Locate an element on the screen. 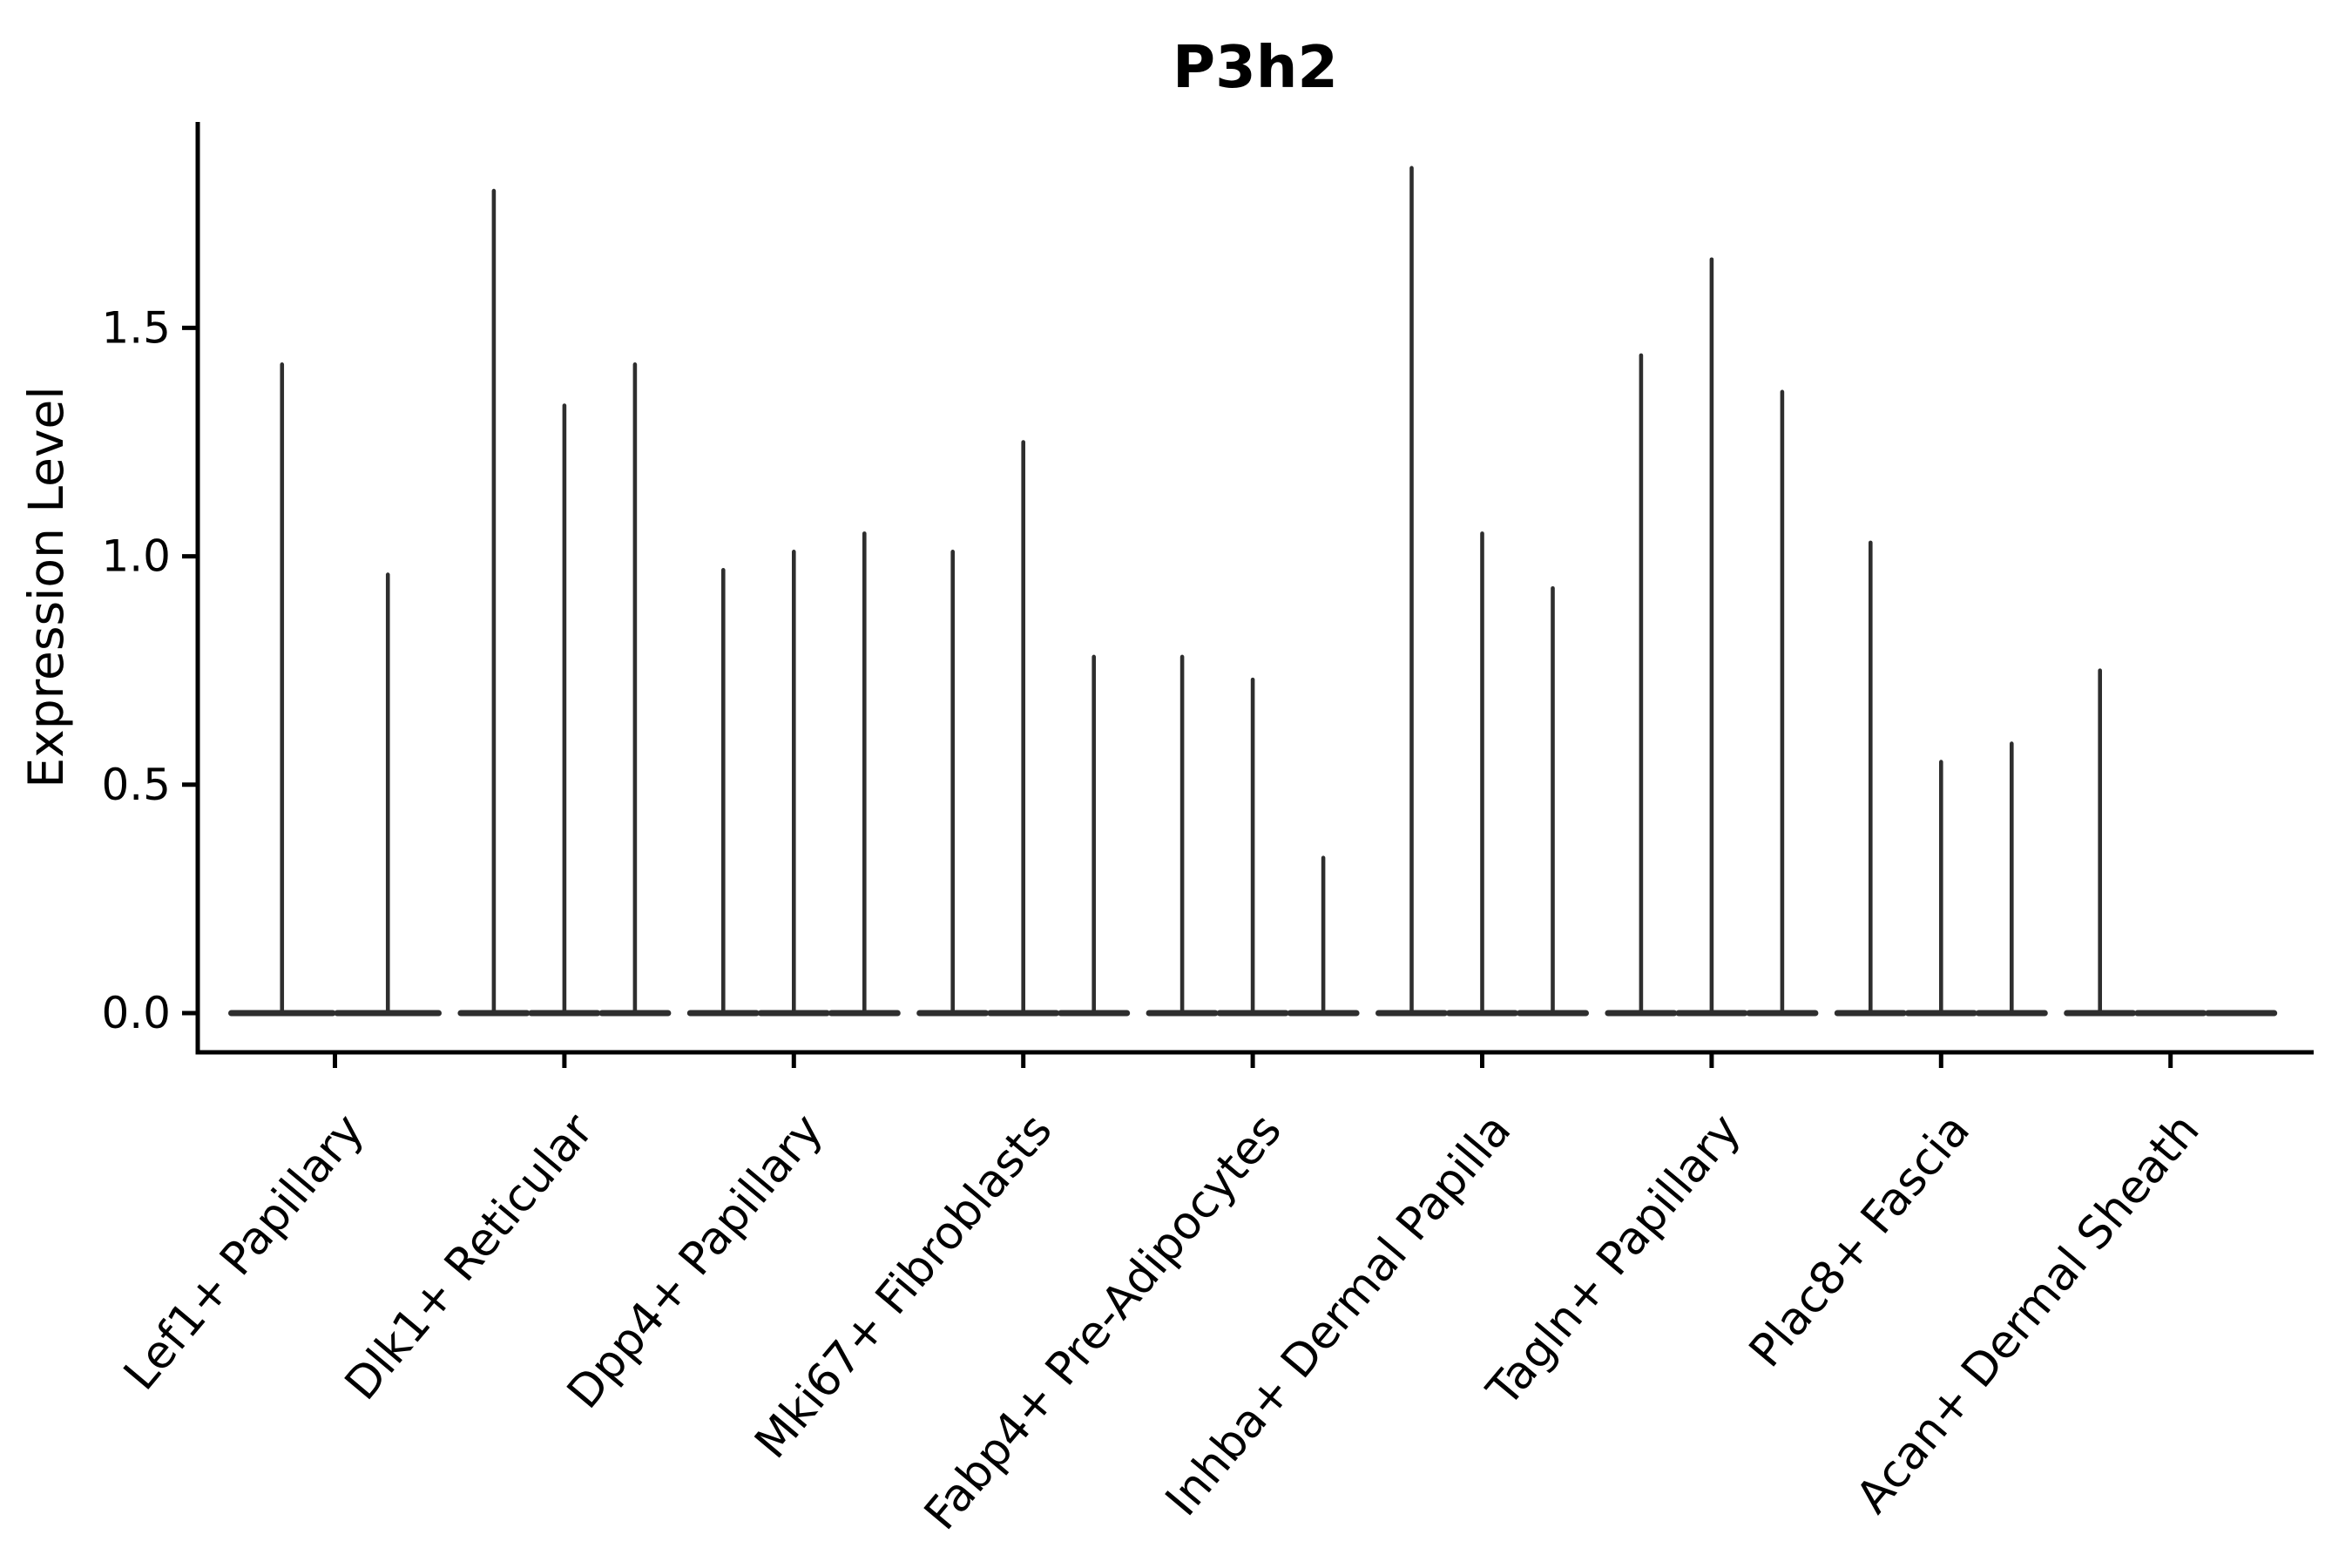  chart-title: P3h2 is located at coordinates (1255, 67).